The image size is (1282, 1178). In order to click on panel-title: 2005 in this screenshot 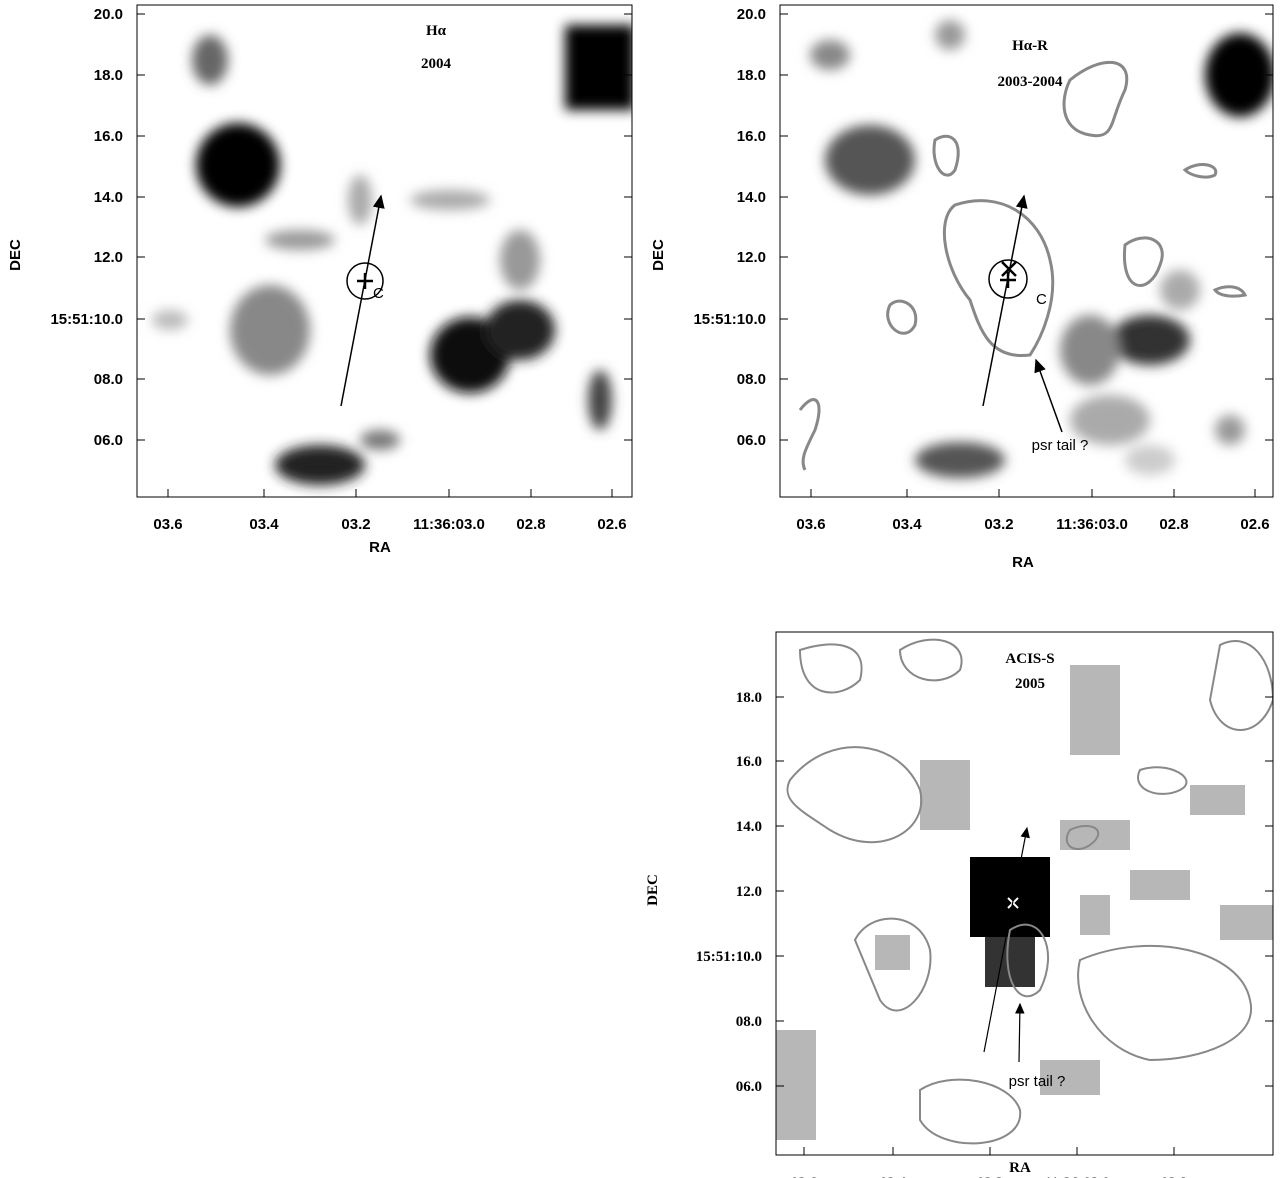, I will do `click(1030, 684)`.